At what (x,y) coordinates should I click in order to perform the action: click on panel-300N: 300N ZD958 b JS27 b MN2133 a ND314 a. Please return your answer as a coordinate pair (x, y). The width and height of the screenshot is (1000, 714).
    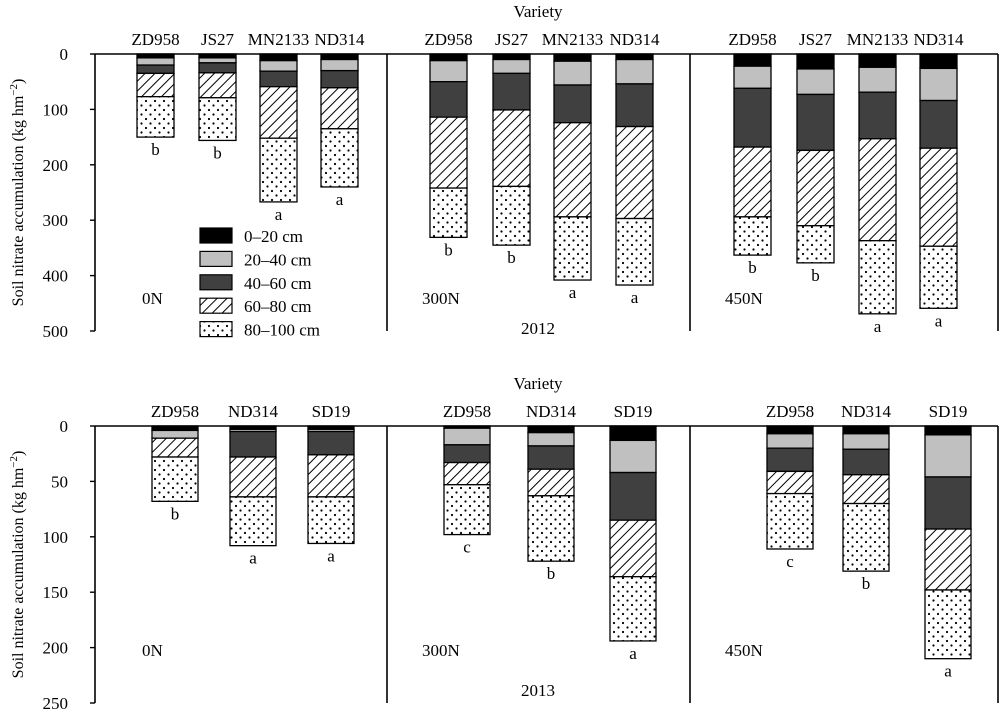
    Looking at the image, I should click on (541, 169).